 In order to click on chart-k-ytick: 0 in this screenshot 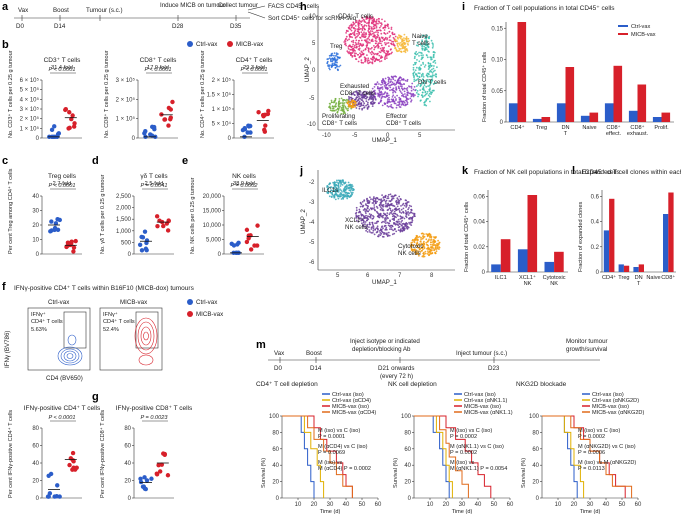, I will do `click(484, 273)`.